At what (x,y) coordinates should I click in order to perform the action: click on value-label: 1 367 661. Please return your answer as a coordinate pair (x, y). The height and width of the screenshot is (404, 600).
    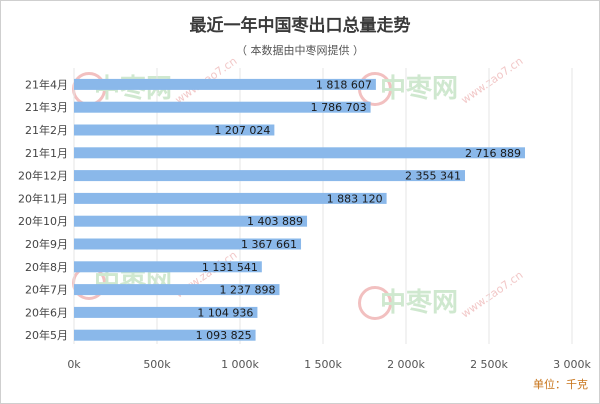
    Looking at the image, I should click on (269, 244).